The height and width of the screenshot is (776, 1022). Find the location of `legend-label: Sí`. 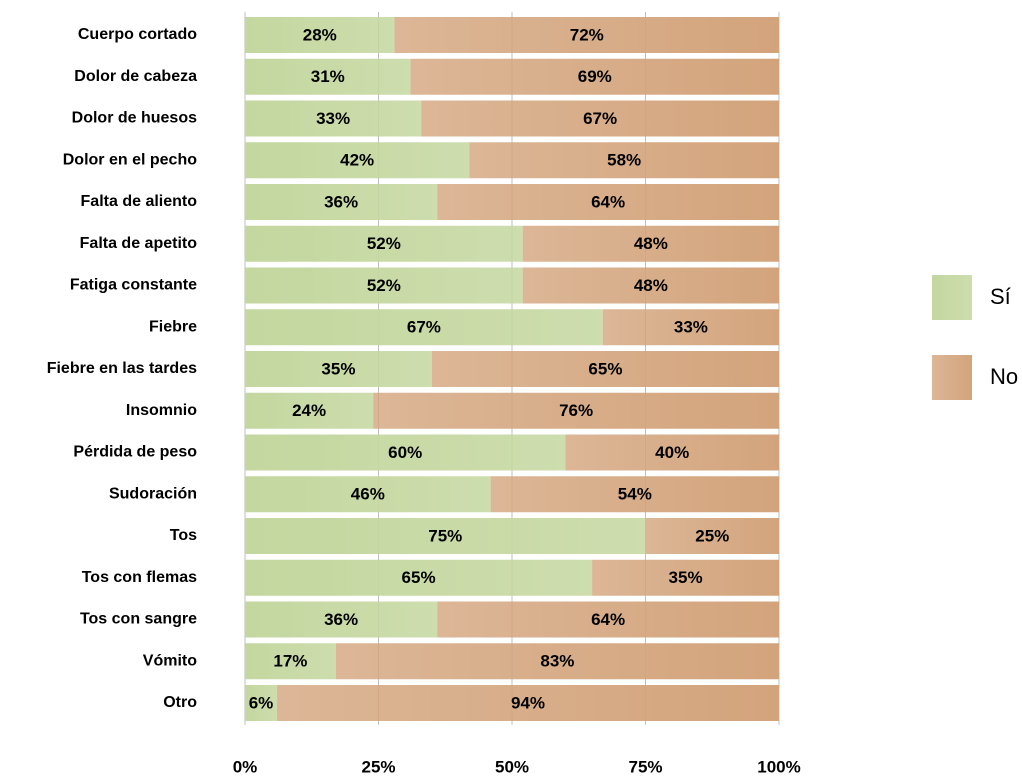

legend-label: Sí is located at coordinates (1000, 296).